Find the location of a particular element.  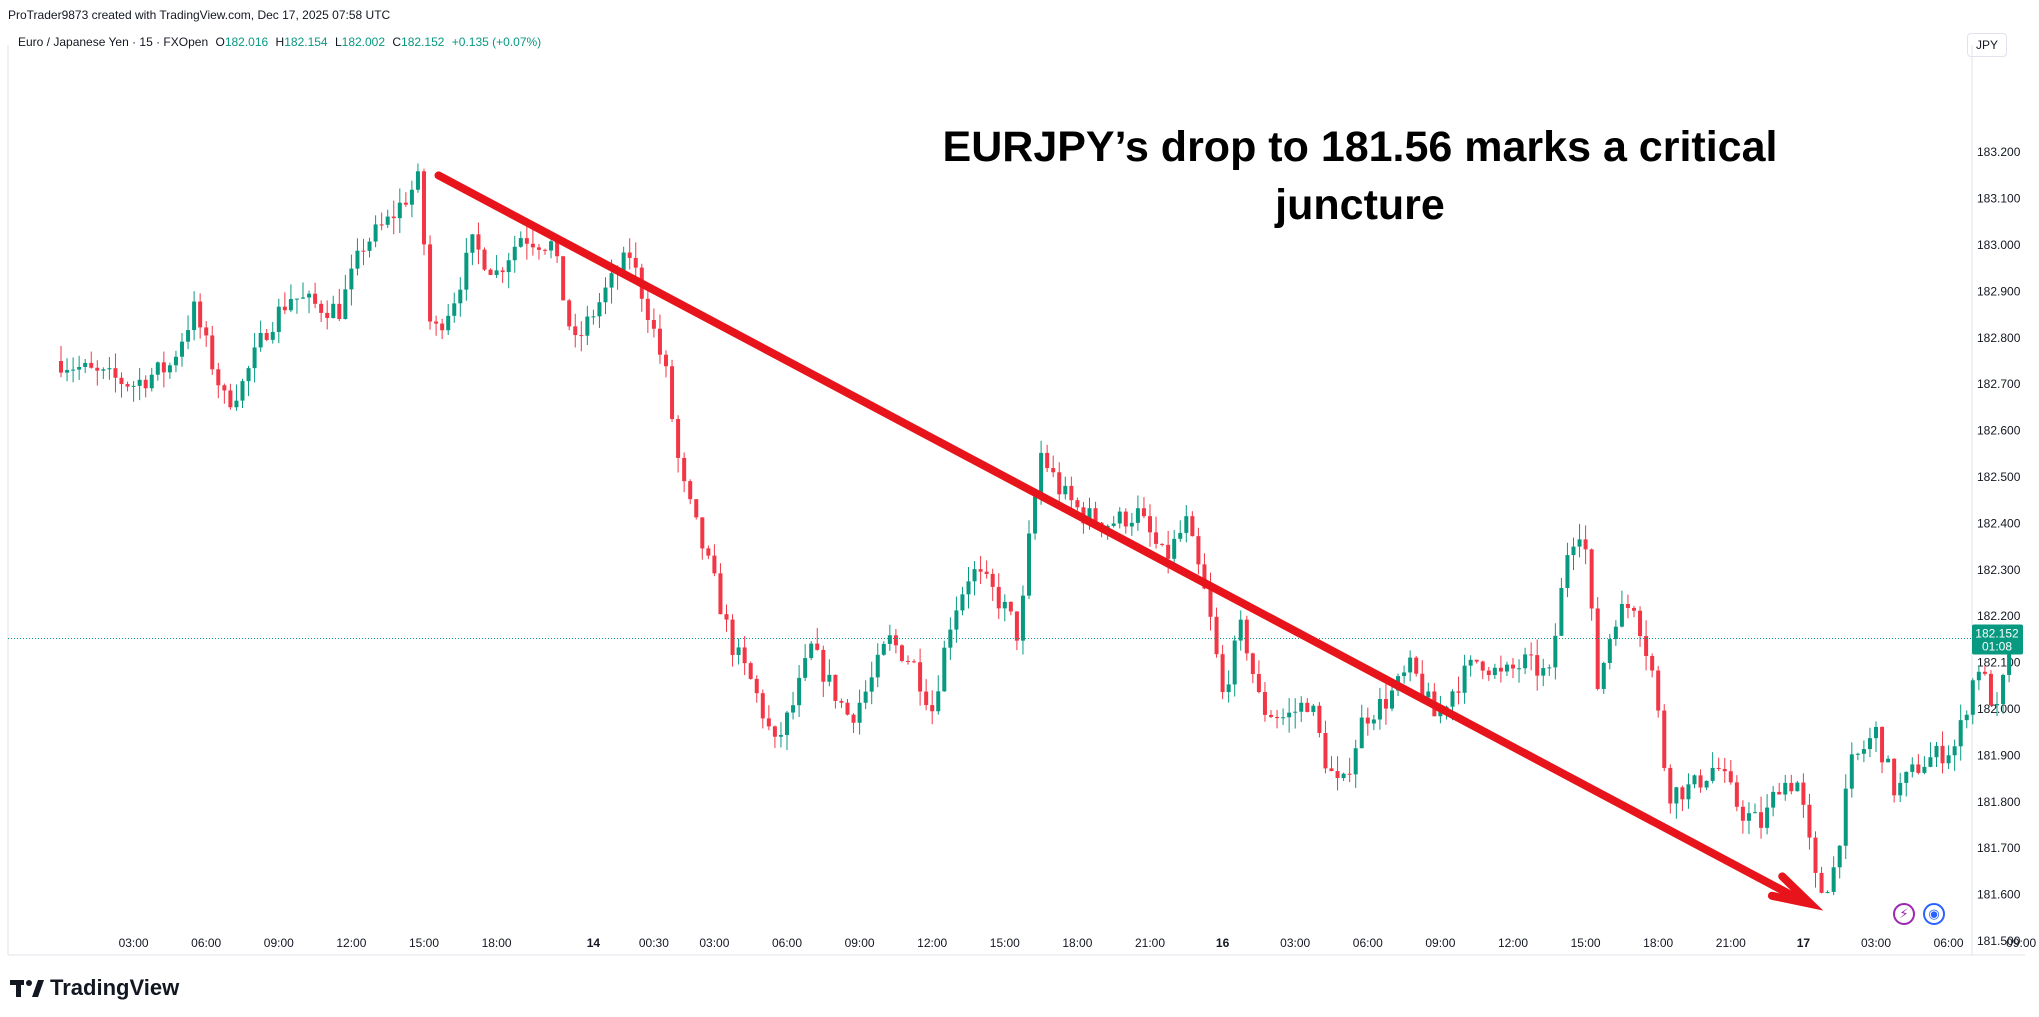

time-tick-label: 09:00 is located at coordinates (279, 943).